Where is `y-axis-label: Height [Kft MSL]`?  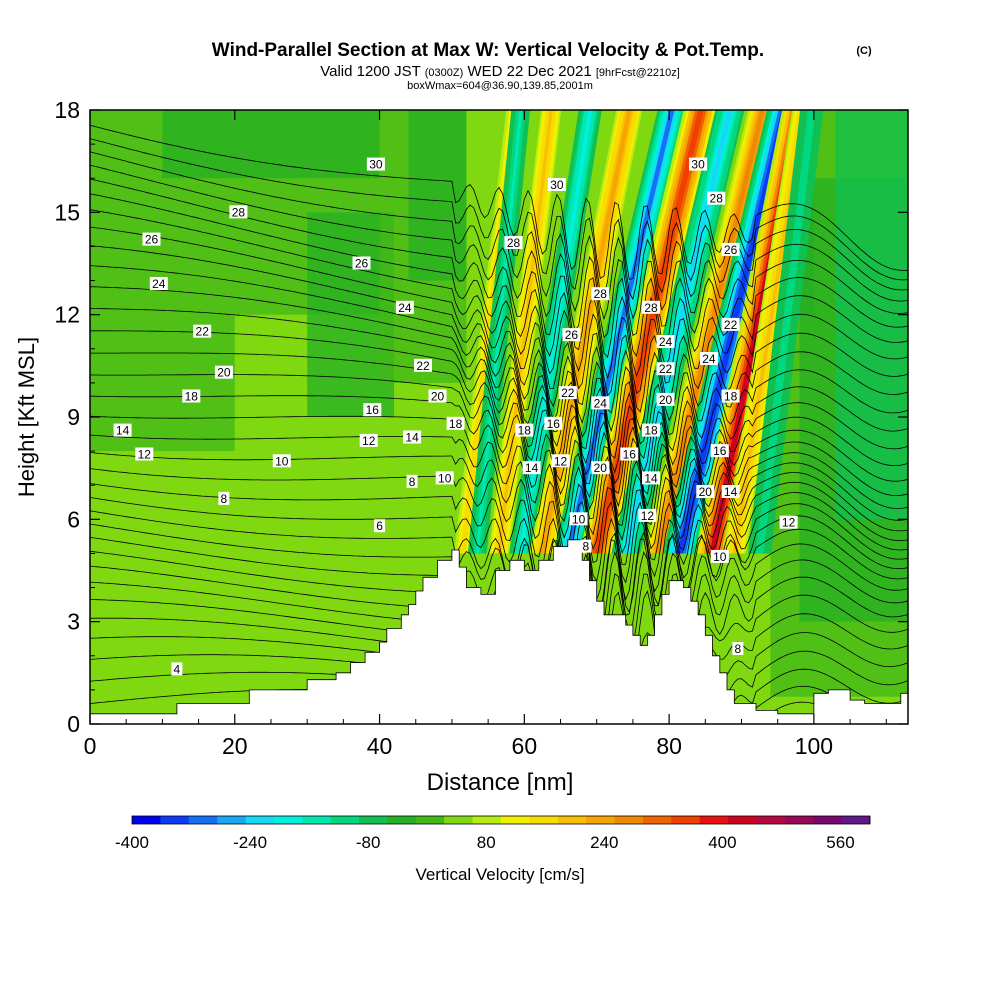 y-axis-label: Height [Kft MSL] is located at coordinates (26, 417).